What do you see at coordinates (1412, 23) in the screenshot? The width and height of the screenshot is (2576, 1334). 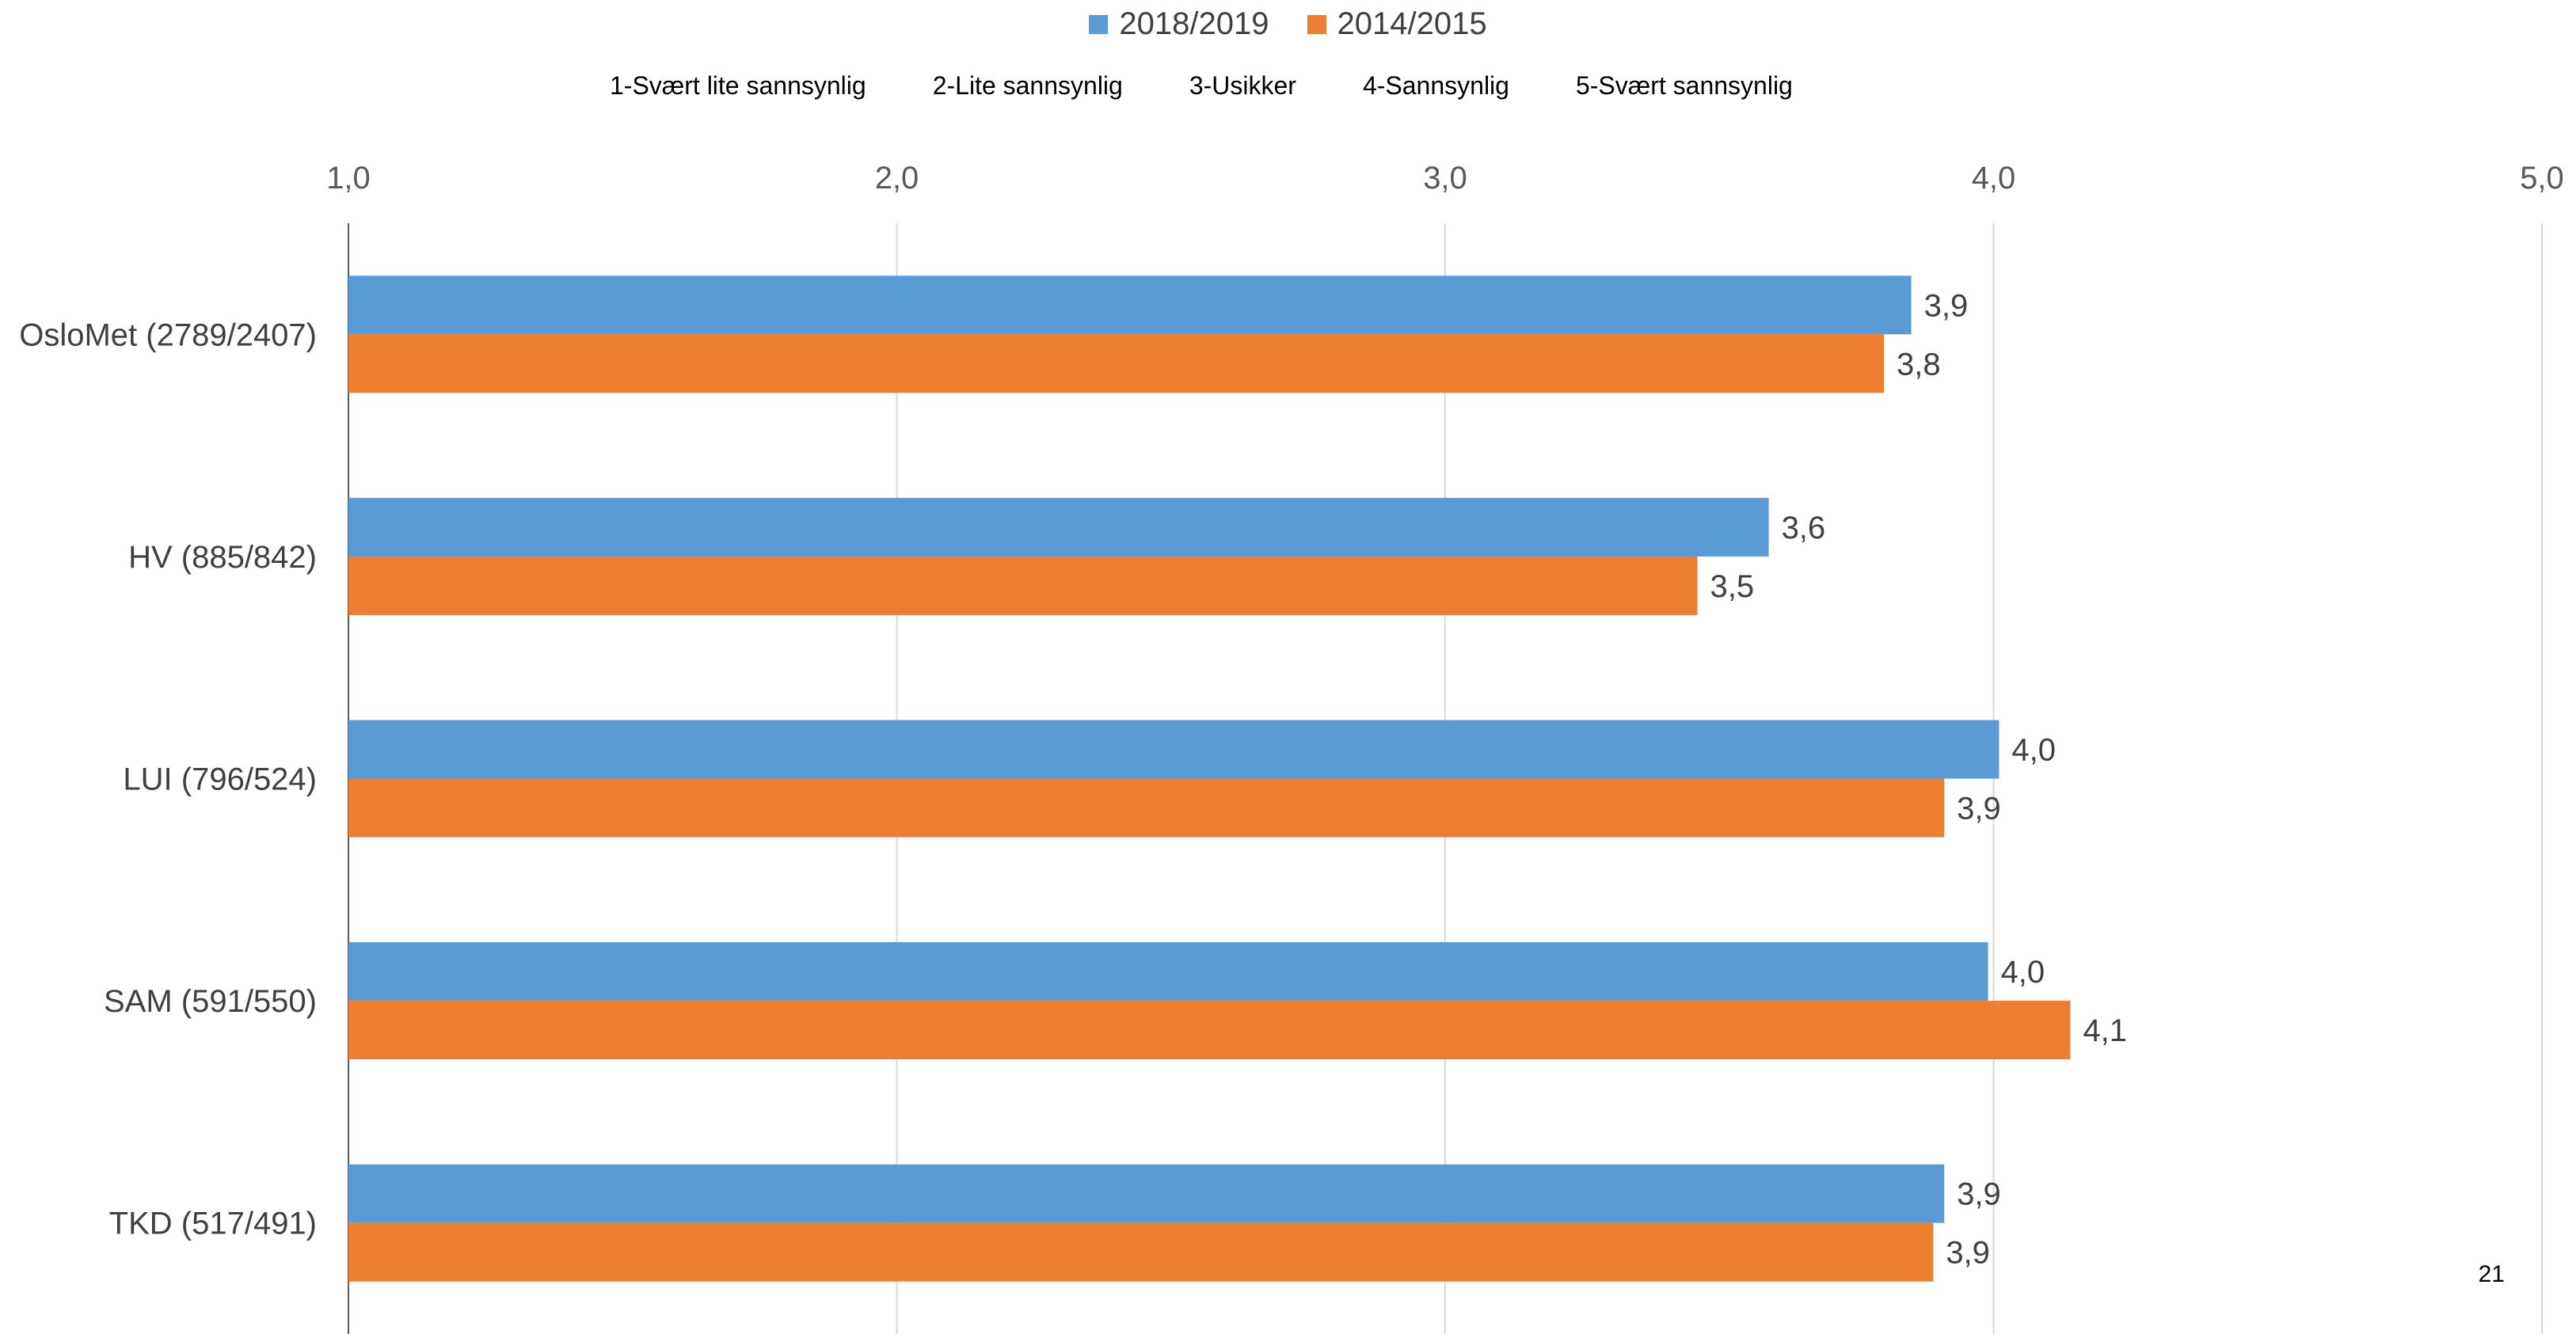 I see `legend-label-2014-2015: 2014/2015` at bounding box center [1412, 23].